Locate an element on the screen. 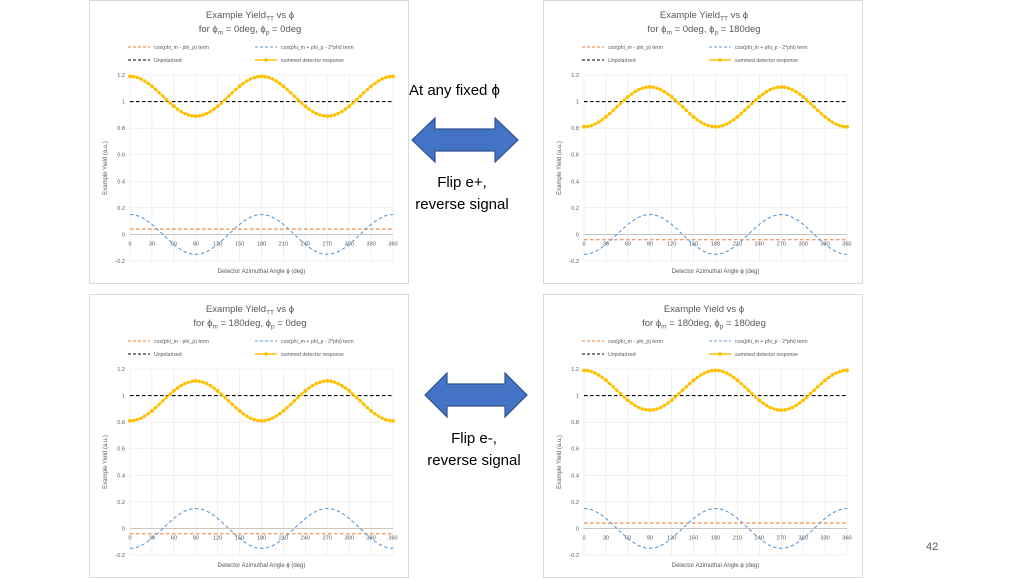 This screenshot has height=579, width=1024. y-tick-label: 1 is located at coordinates (577, 397).